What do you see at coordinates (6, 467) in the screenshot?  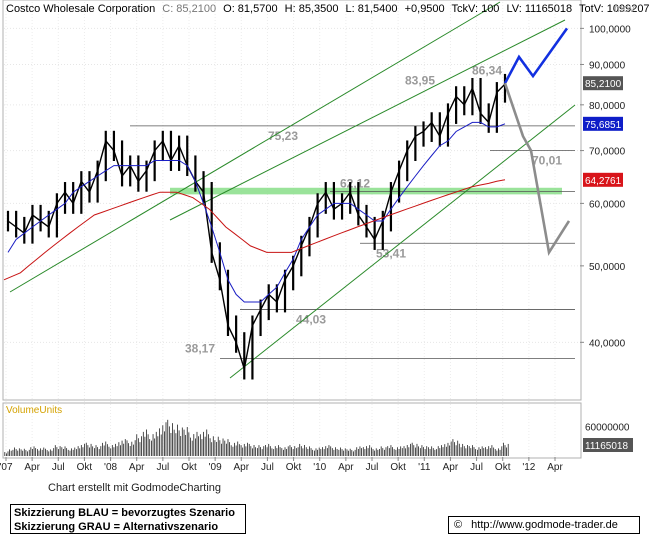 I see `x-tick-label: '07` at bounding box center [6, 467].